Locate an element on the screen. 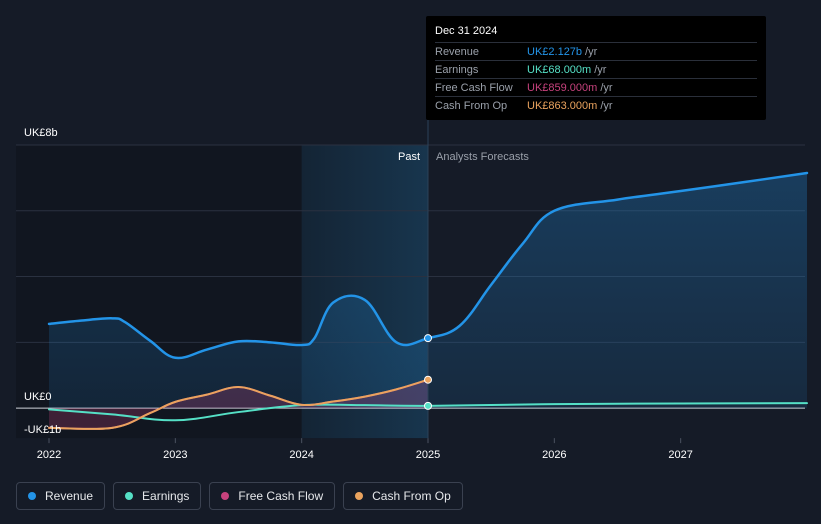 This screenshot has height=524, width=821. earnings-marker is located at coordinates (428, 405).